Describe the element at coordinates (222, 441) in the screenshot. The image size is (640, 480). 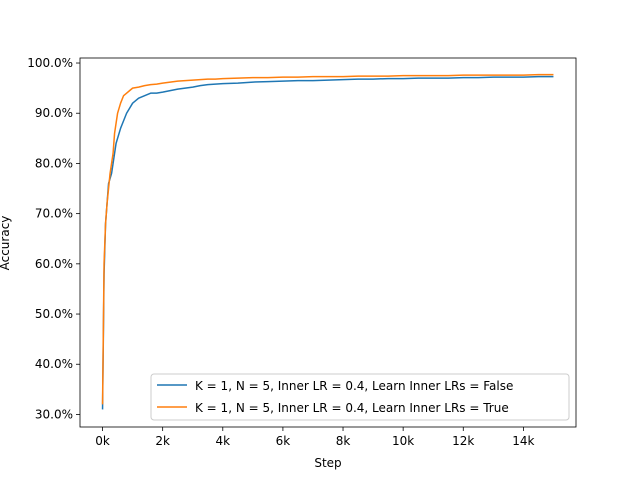
I see `x-tick-label: 4k` at that location.